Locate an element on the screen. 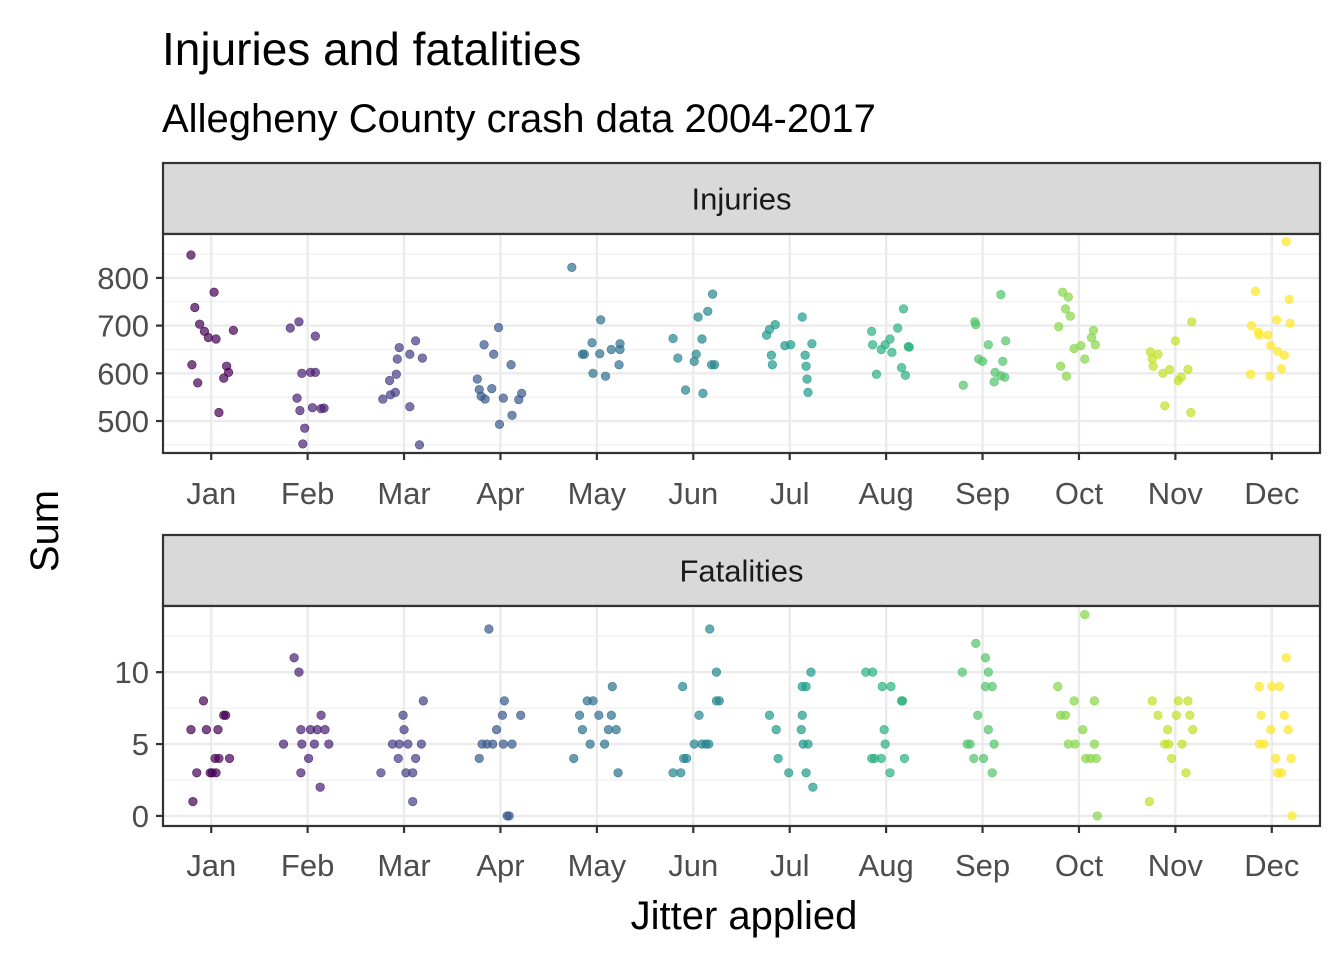  x-axis-title: Jitter applied is located at coordinates (744, 916).